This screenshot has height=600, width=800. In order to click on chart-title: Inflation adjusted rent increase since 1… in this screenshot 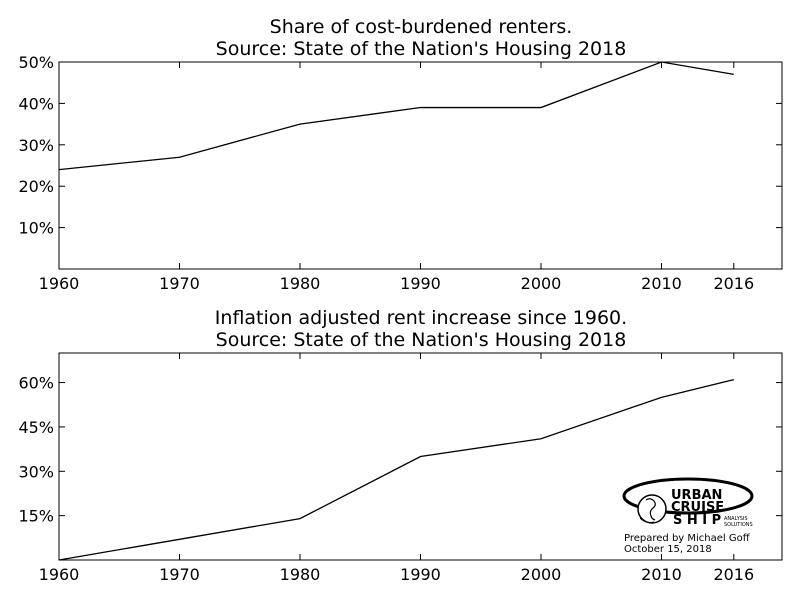, I will do `click(421, 318)`.